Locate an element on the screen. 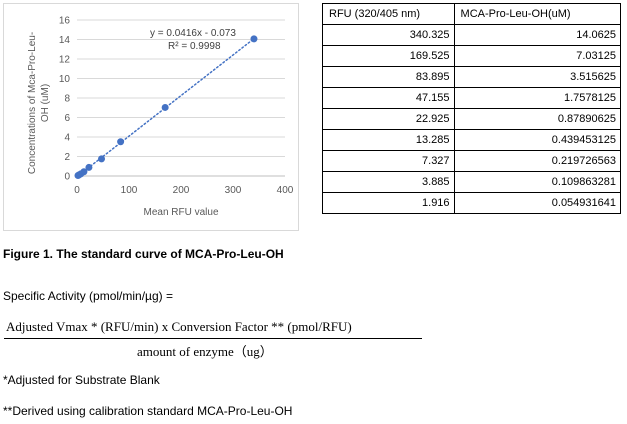 Image resolution: width=627 pixels, height=424 pixels. y-axis-label-line-2: OH (uM) is located at coordinates (45, 103).